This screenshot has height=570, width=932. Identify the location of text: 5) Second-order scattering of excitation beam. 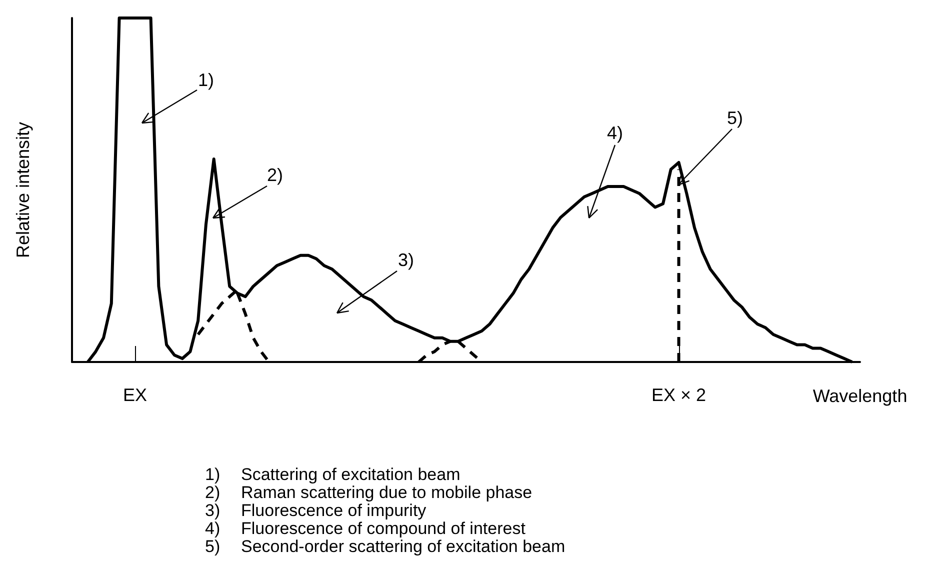
(385, 546).